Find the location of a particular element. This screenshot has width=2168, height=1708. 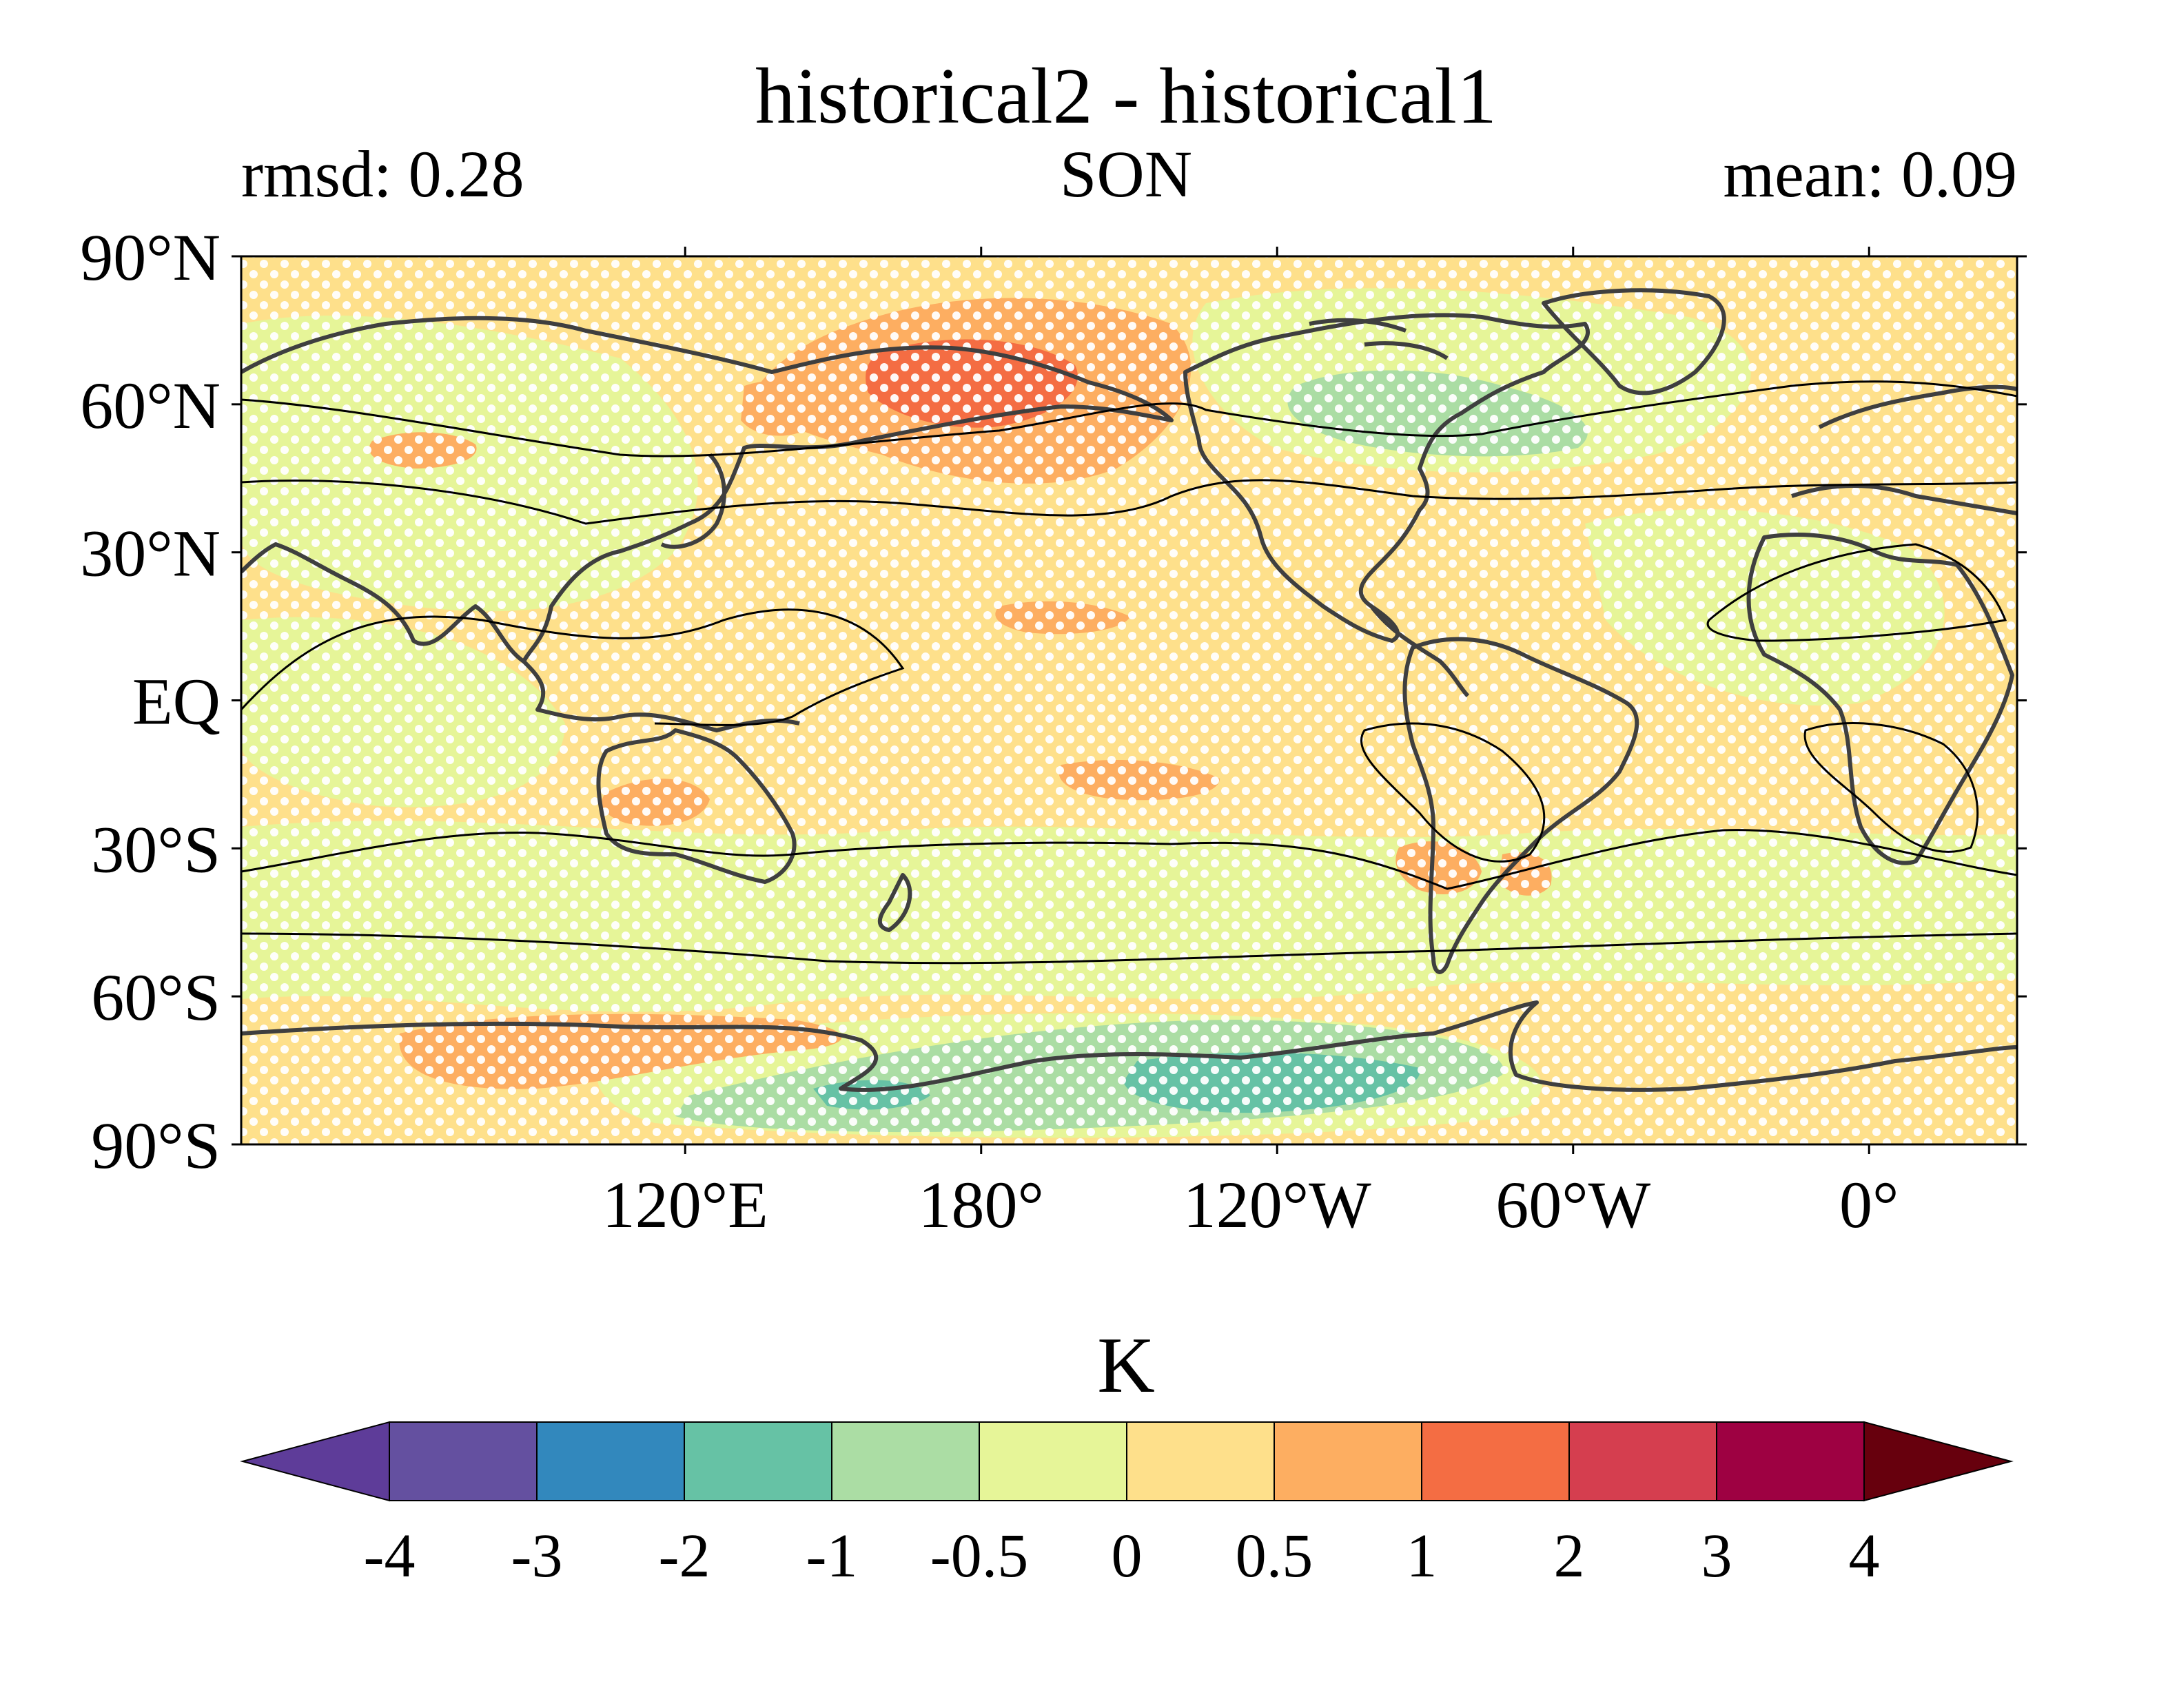

colorbar-level-0: -4 is located at coordinates (390, 1556).